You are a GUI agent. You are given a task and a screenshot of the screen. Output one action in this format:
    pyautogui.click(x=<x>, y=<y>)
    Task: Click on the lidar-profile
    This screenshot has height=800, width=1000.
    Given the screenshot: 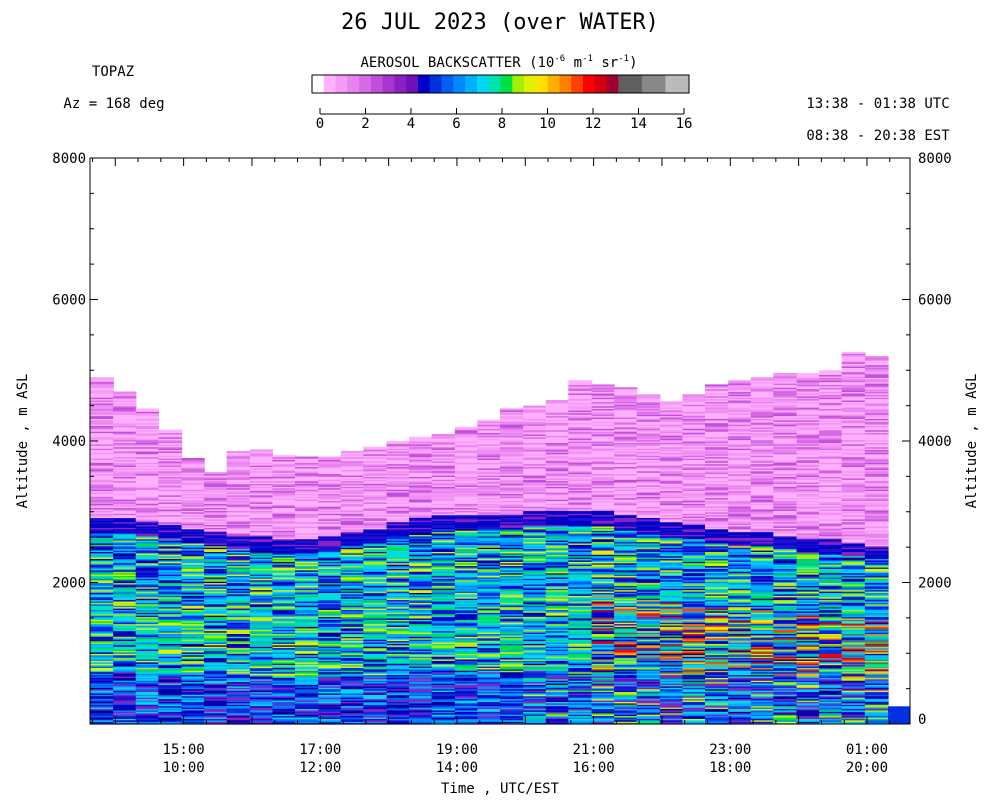 What is the action you would take?
    pyautogui.click(x=330, y=590)
    